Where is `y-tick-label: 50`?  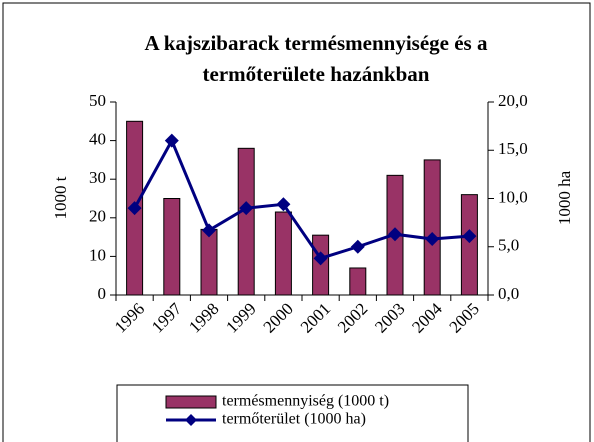 y-tick-label: 50 is located at coordinates (97, 100).